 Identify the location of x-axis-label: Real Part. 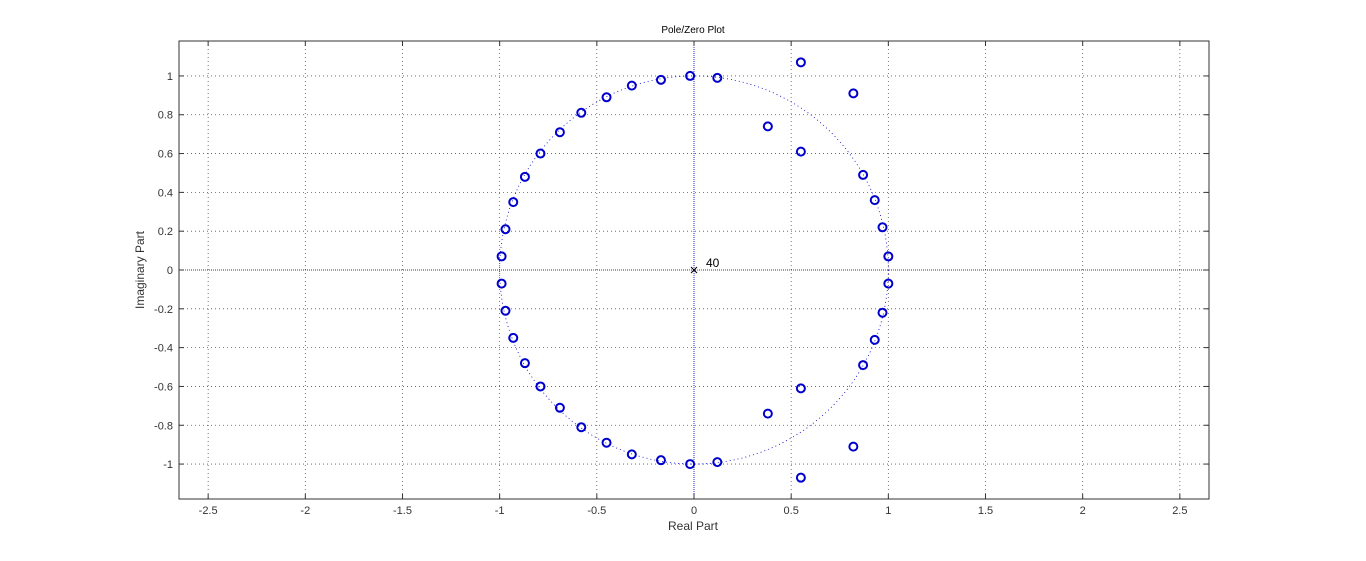
(693, 526).